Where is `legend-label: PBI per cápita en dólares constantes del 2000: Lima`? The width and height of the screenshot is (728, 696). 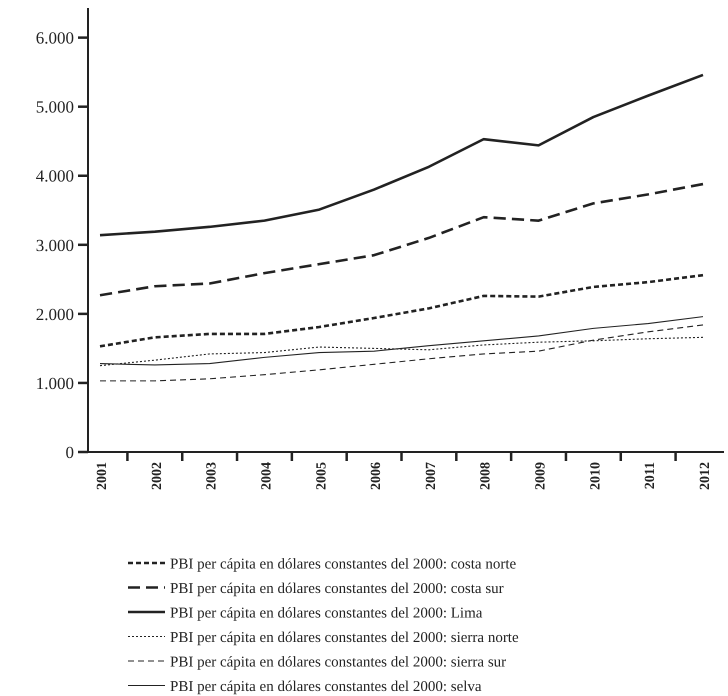
legend-label: PBI per cápita en dólares constantes del 2000: Lima is located at coordinates (326, 613).